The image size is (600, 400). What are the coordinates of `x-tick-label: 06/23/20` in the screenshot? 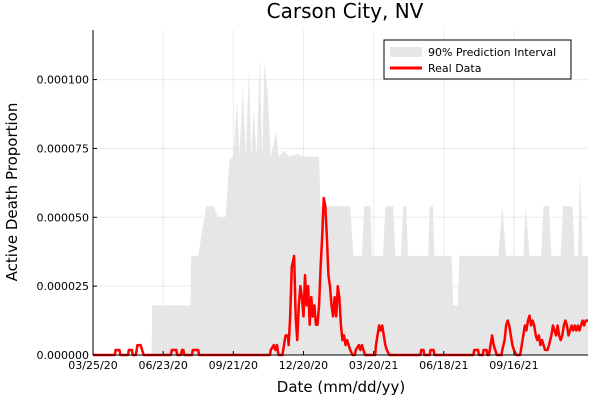 It's located at (162, 365).